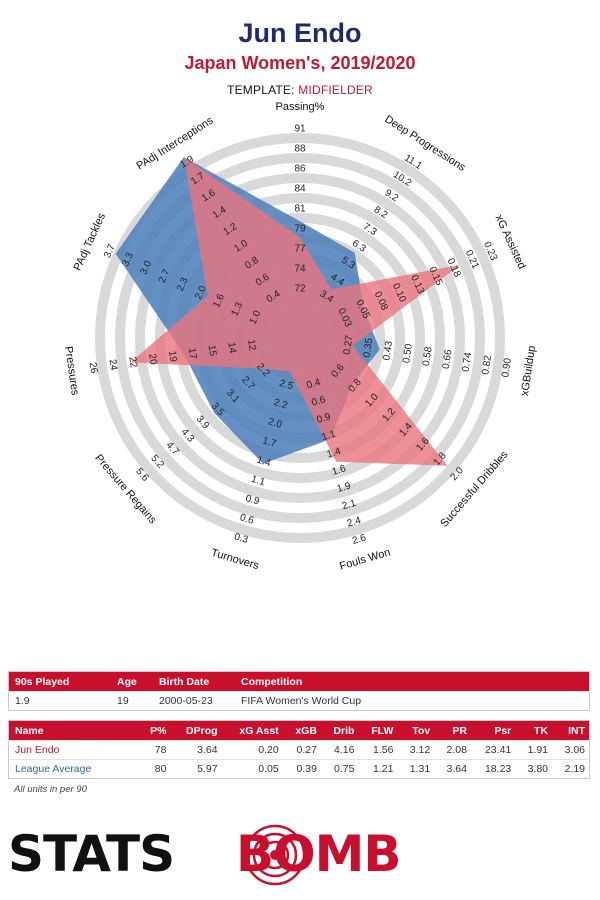 The image size is (600, 900). I want to click on axis-label: PAdj Tackles, so click(90, 242).